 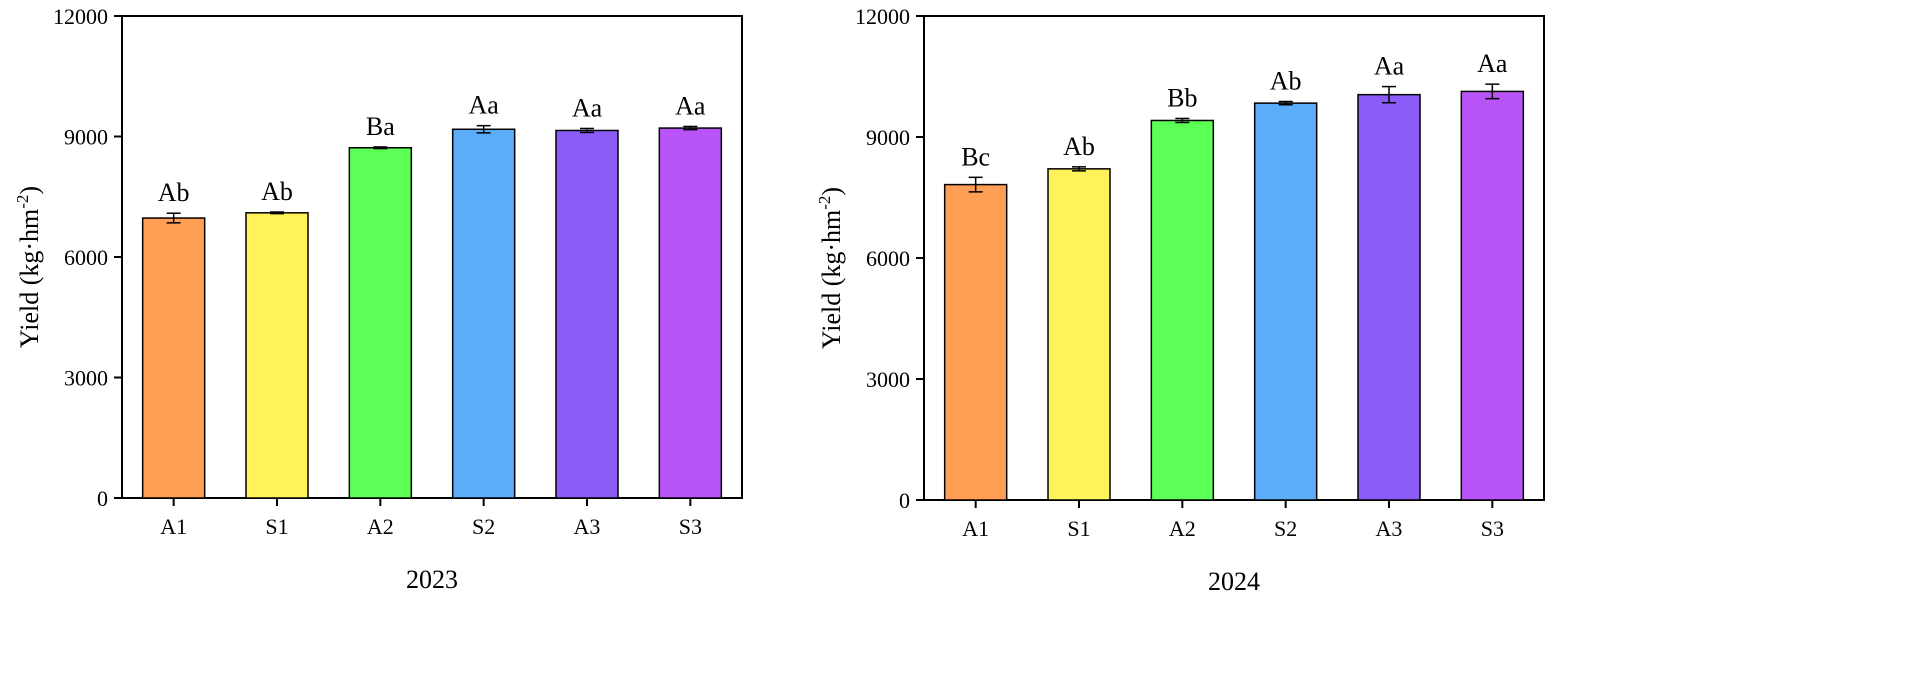 What do you see at coordinates (432, 579) in the screenshot?
I see `x-axis-title: 2023` at bounding box center [432, 579].